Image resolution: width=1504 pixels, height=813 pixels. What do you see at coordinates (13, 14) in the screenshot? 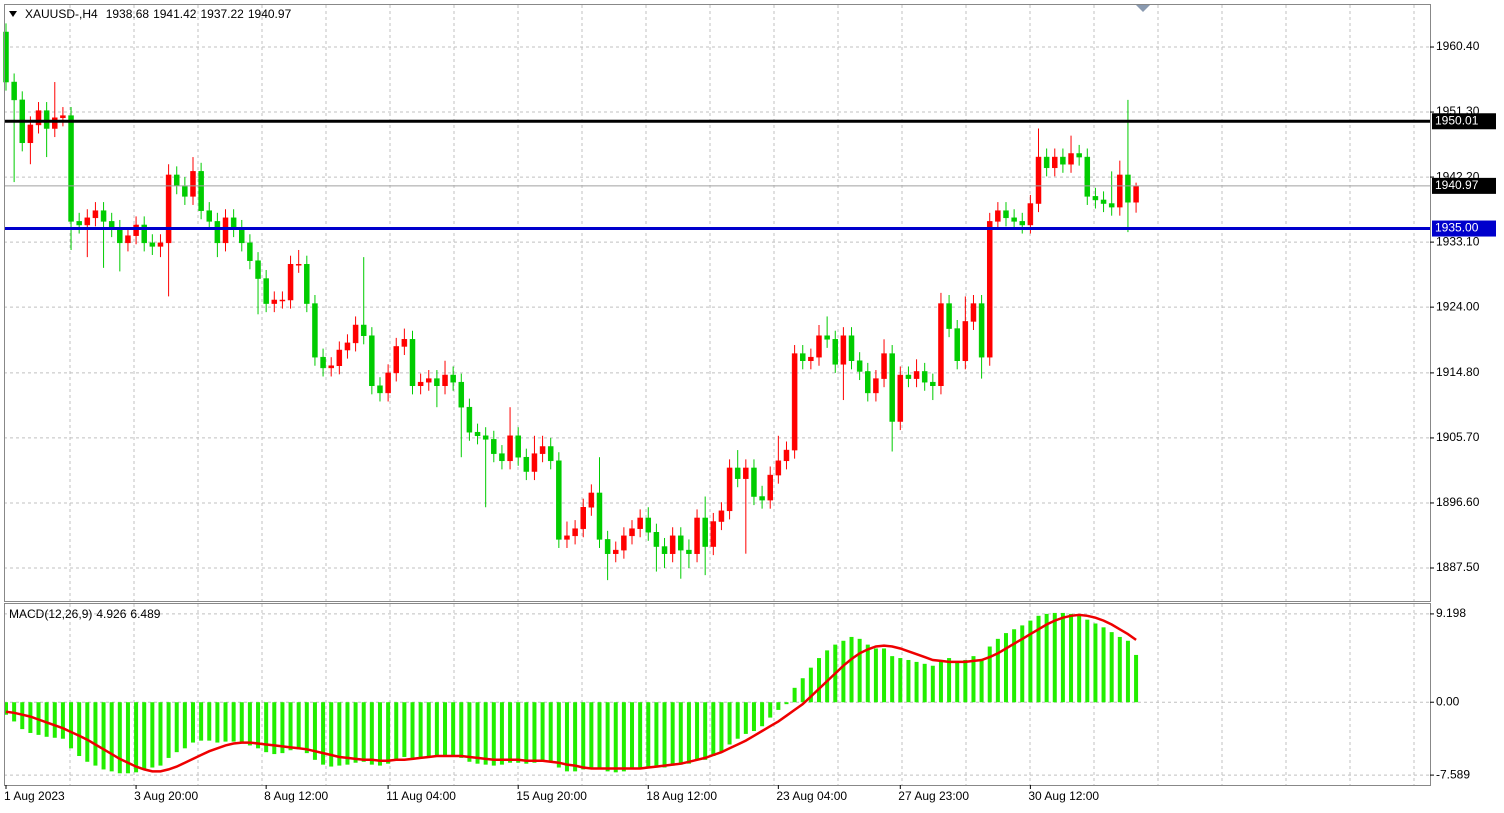
I see `header-icon` at bounding box center [13, 14].